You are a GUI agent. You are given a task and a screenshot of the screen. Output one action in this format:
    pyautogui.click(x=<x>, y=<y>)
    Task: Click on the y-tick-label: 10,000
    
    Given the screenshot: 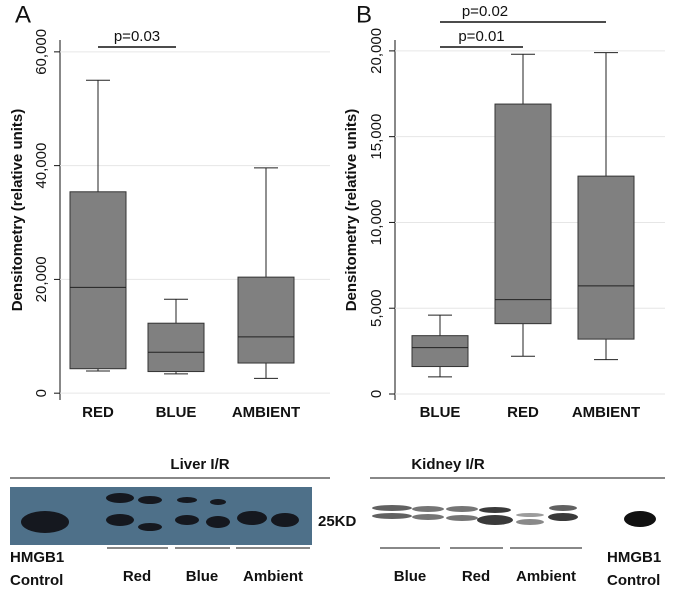 What is the action you would take?
    pyautogui.click(x=376, y=222)
    